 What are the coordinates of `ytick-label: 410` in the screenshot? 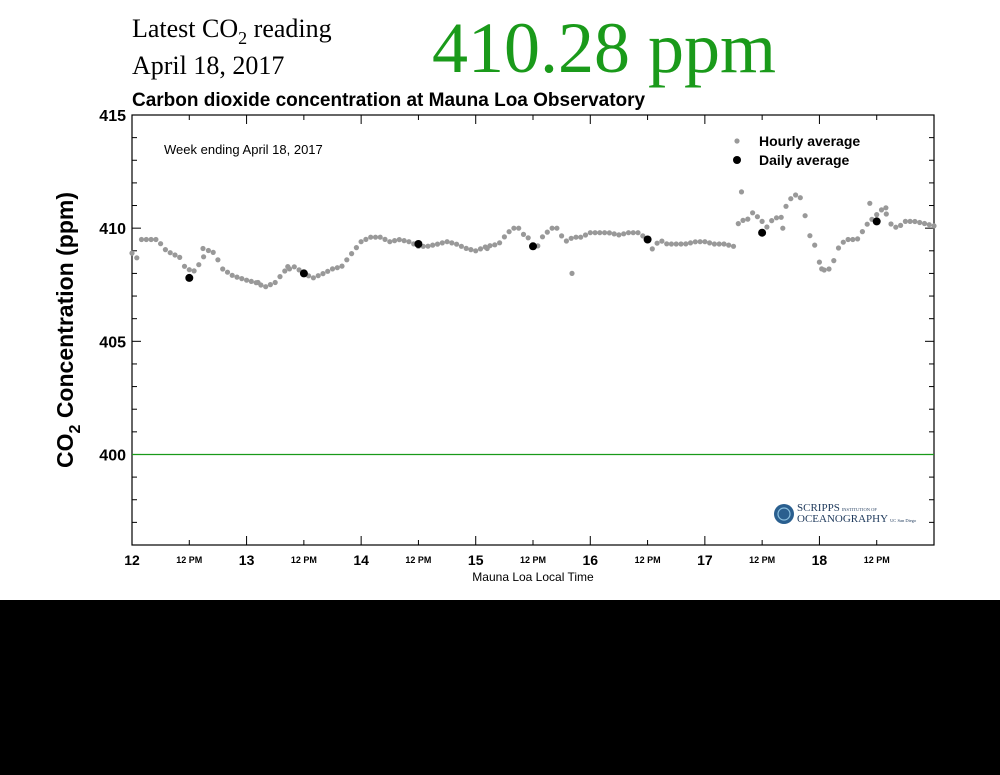 It's located at (112, 229).